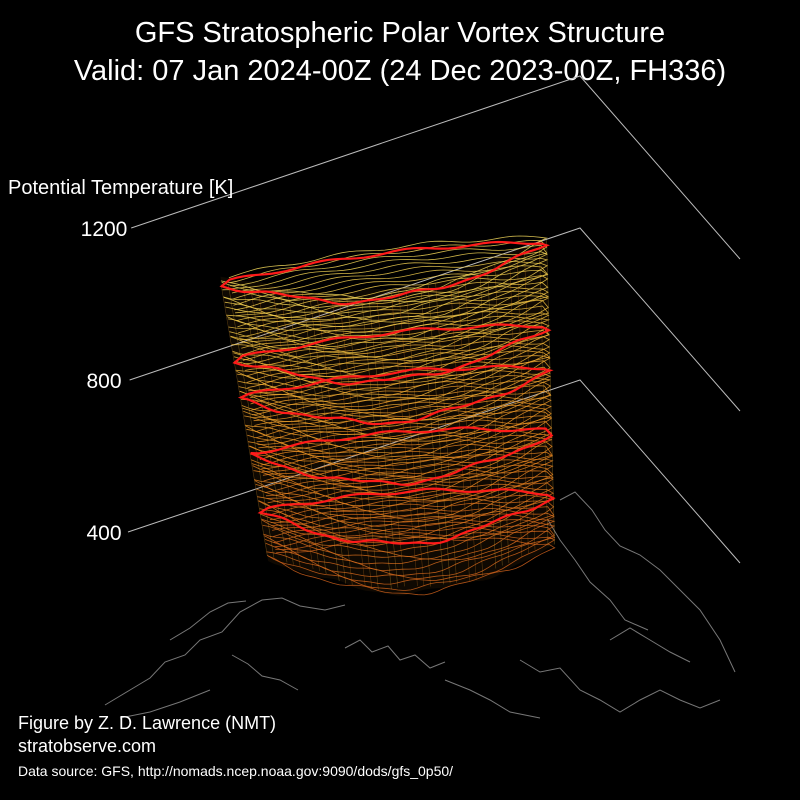 The width and height of the screenshot is (800, 800). Describe the element at coordinates (120, 188) in the screenshot. I see `z-axis-label: Potential Temperature [K]` at that location.